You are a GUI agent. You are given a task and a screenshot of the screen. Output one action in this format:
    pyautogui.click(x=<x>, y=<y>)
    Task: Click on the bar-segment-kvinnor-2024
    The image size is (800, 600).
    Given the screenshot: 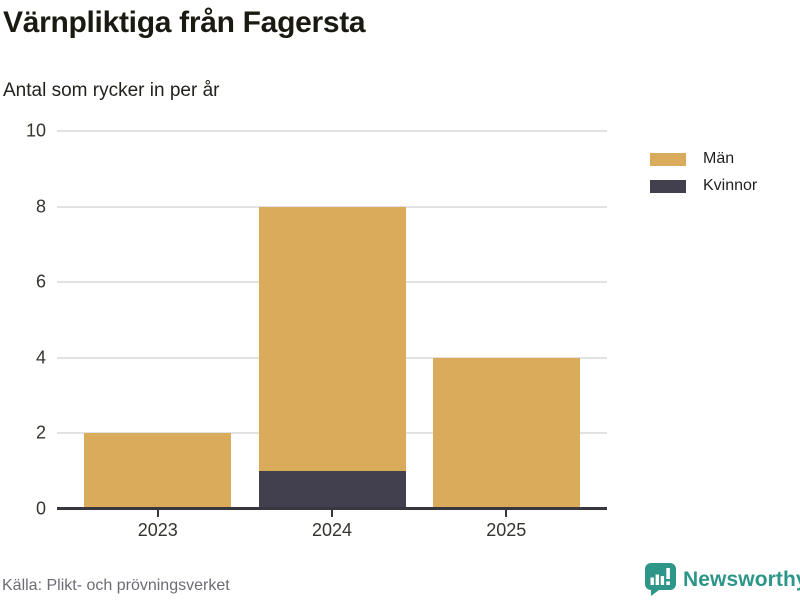 What is the action you would take?
    pyautogui.click(x=332, y=490)
    